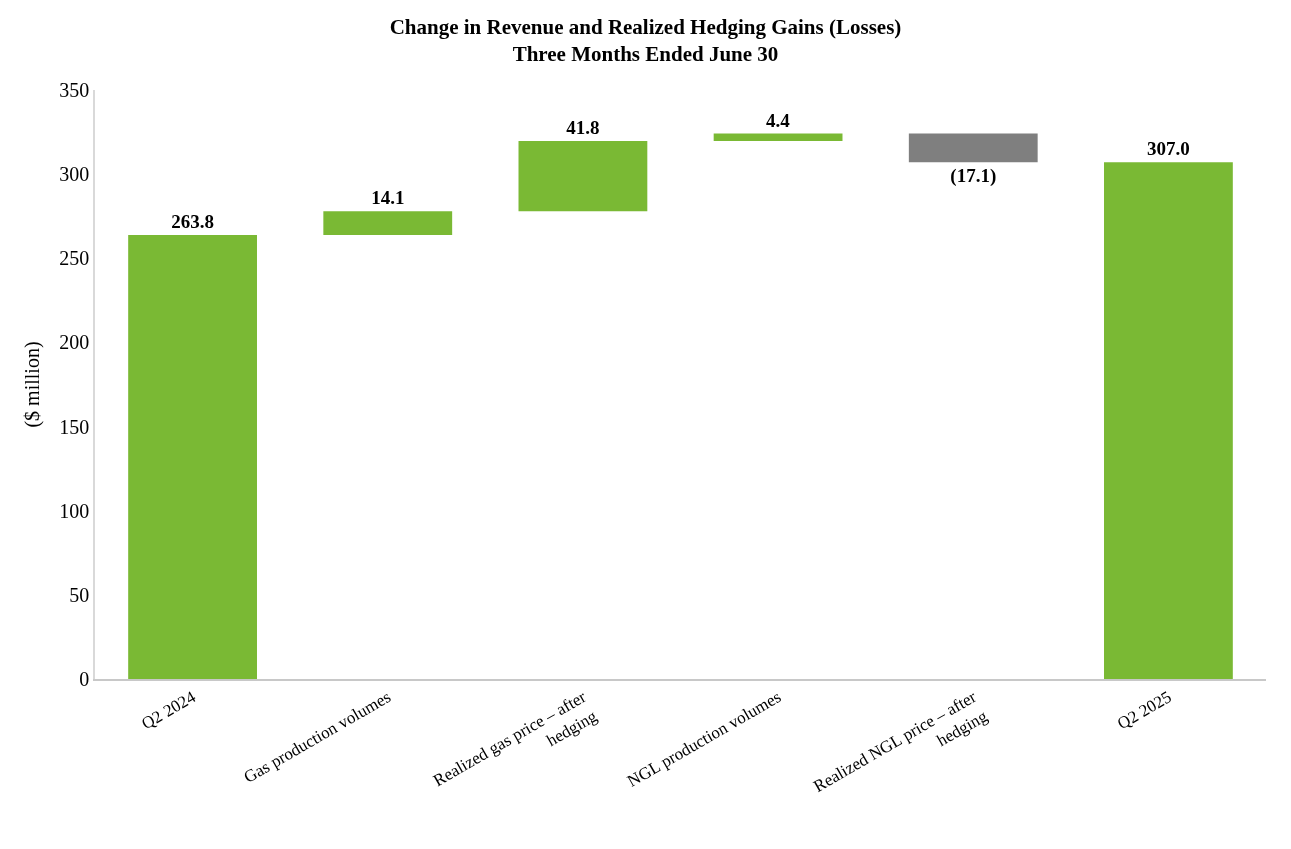 Image resolution: width=1291 pixels, height=849 pixels. I want to click on y-tick-label: 250, so click(74, 258).